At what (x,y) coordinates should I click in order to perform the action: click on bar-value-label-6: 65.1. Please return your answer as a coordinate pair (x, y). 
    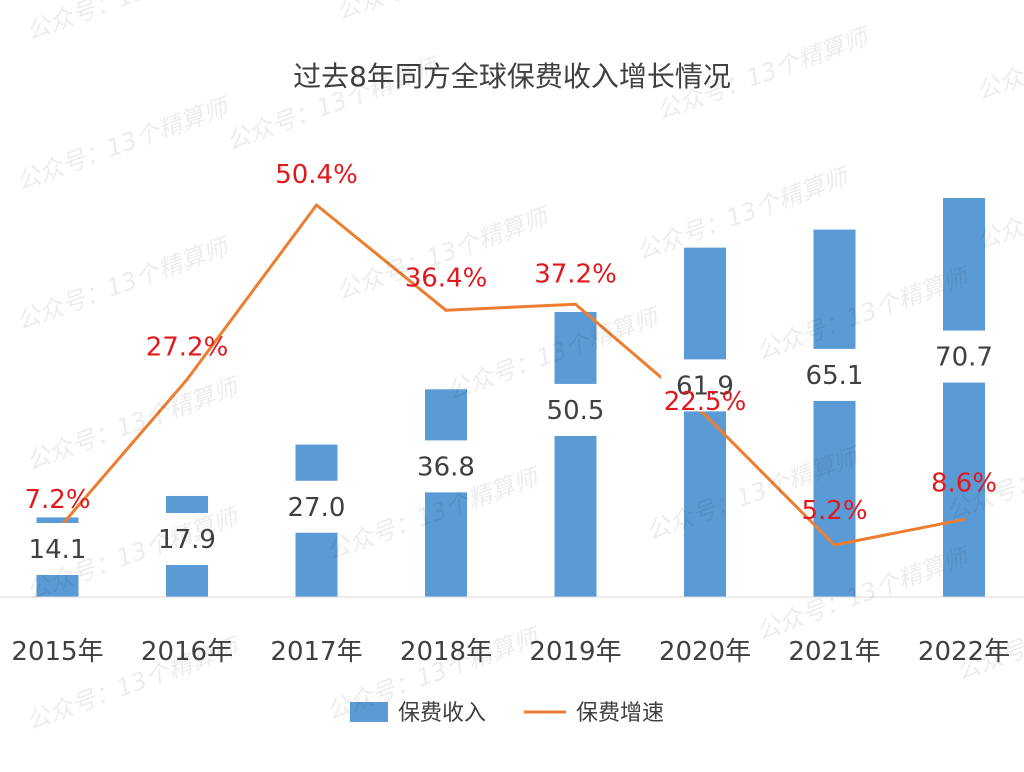
    Looking at the image, I should click on (835, 376).